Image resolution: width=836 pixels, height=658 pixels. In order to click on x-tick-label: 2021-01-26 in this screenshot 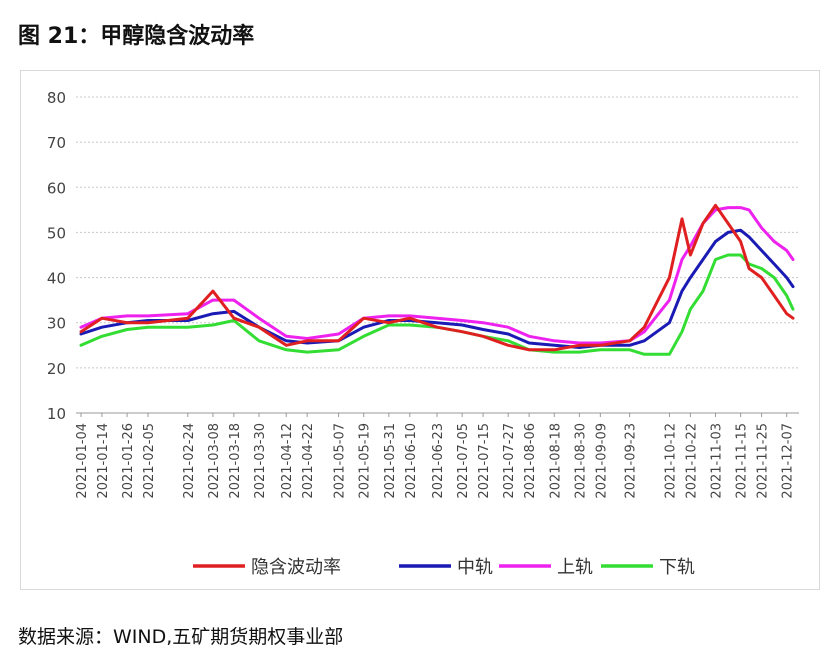, I will do `click(128, 461)`.